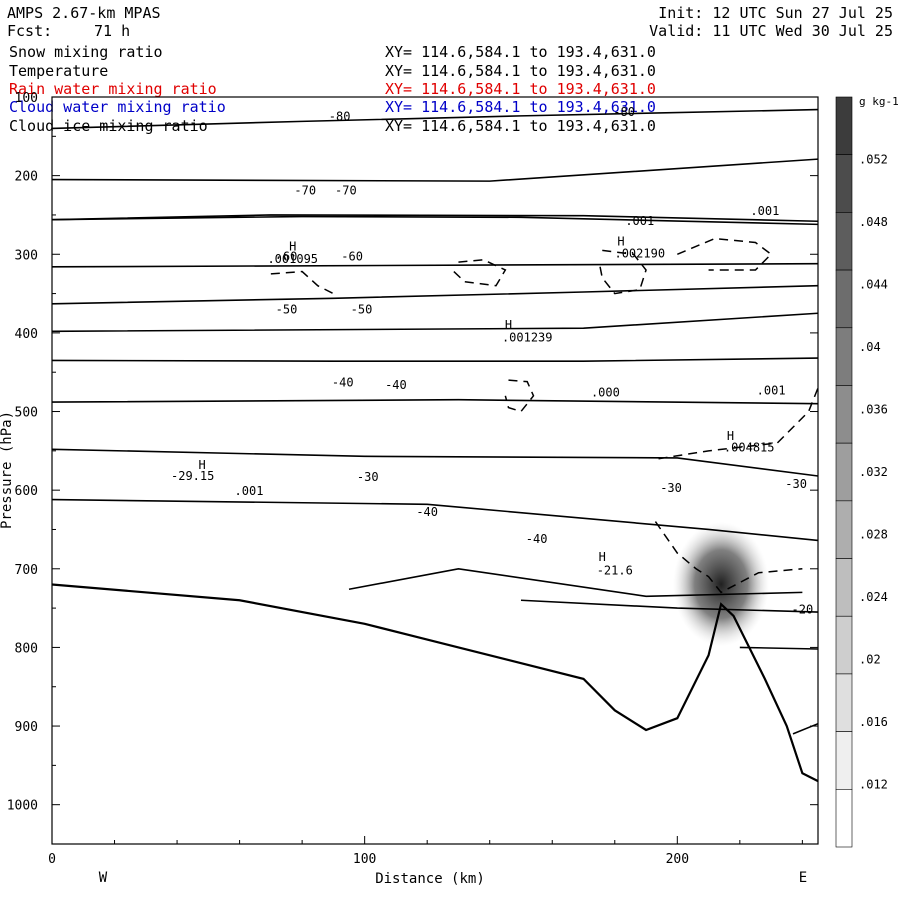 This screenshot has width=900, height=900. Describe the element at coordinates (520, 71) in the screenshot. I see `field-xy-temperature: XY= 114.6,584.1 to 193.4,631.0` at that location.